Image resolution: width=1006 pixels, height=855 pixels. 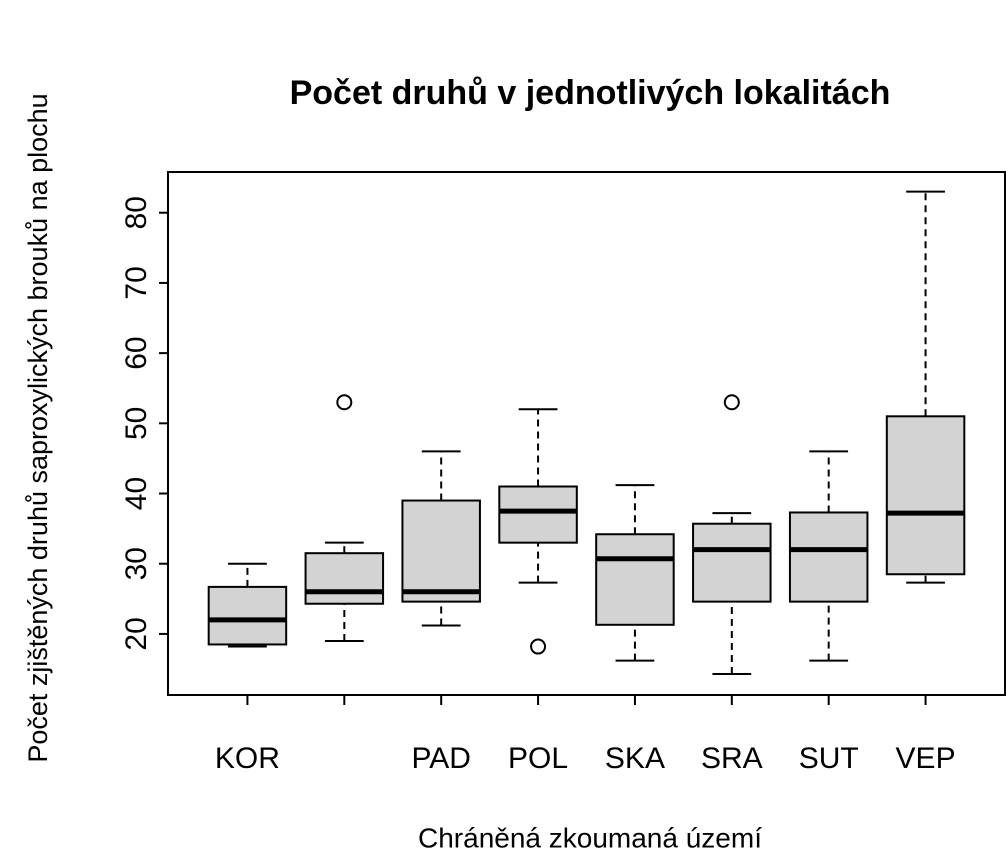 I want to click on x-tick-label: PAD, so click(x=440, y=758).